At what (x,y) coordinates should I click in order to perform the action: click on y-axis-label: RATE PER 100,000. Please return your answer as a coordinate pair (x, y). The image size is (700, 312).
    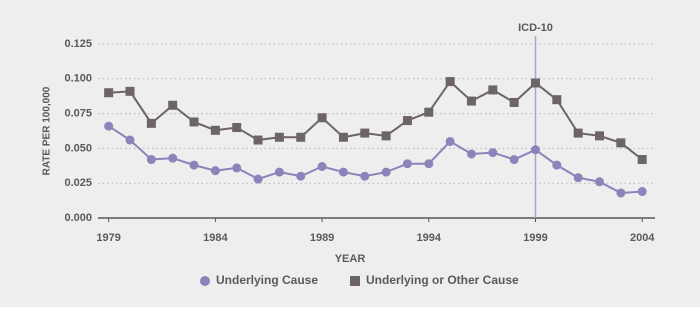
    Looking at the image, I should click on (47, 130).